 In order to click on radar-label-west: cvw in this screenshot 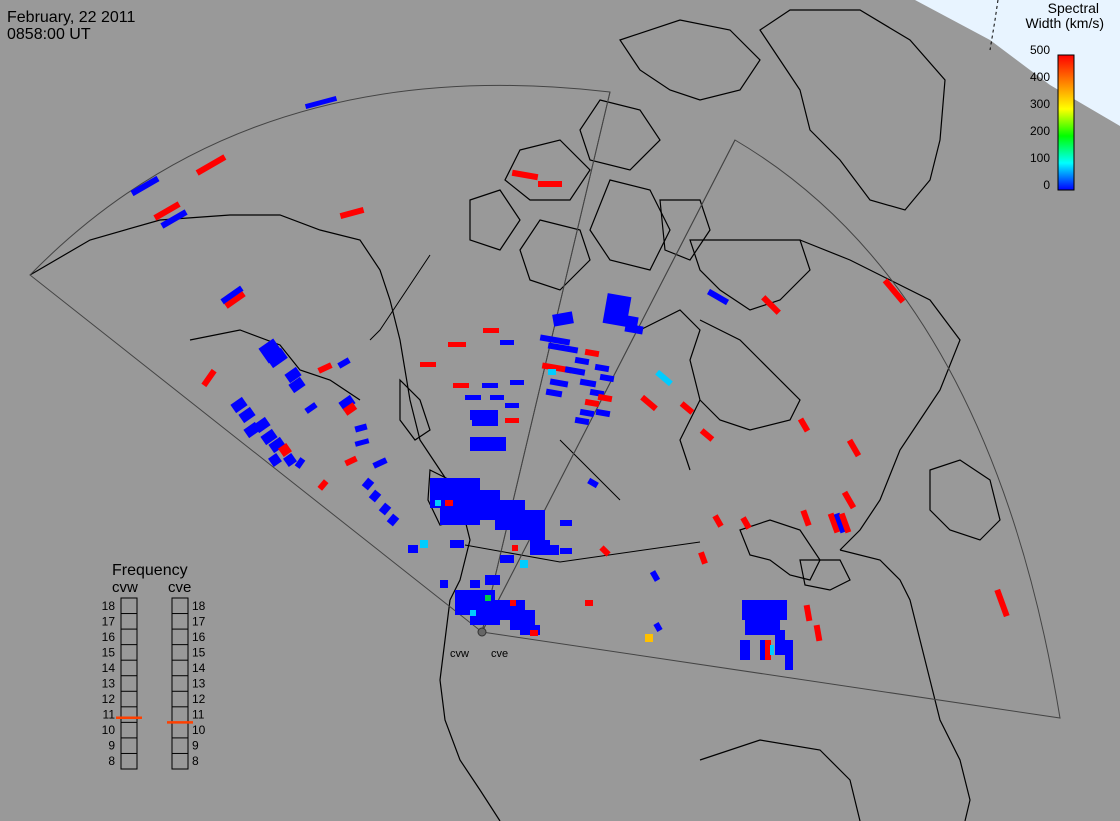, I will do `click(459, 654)`.